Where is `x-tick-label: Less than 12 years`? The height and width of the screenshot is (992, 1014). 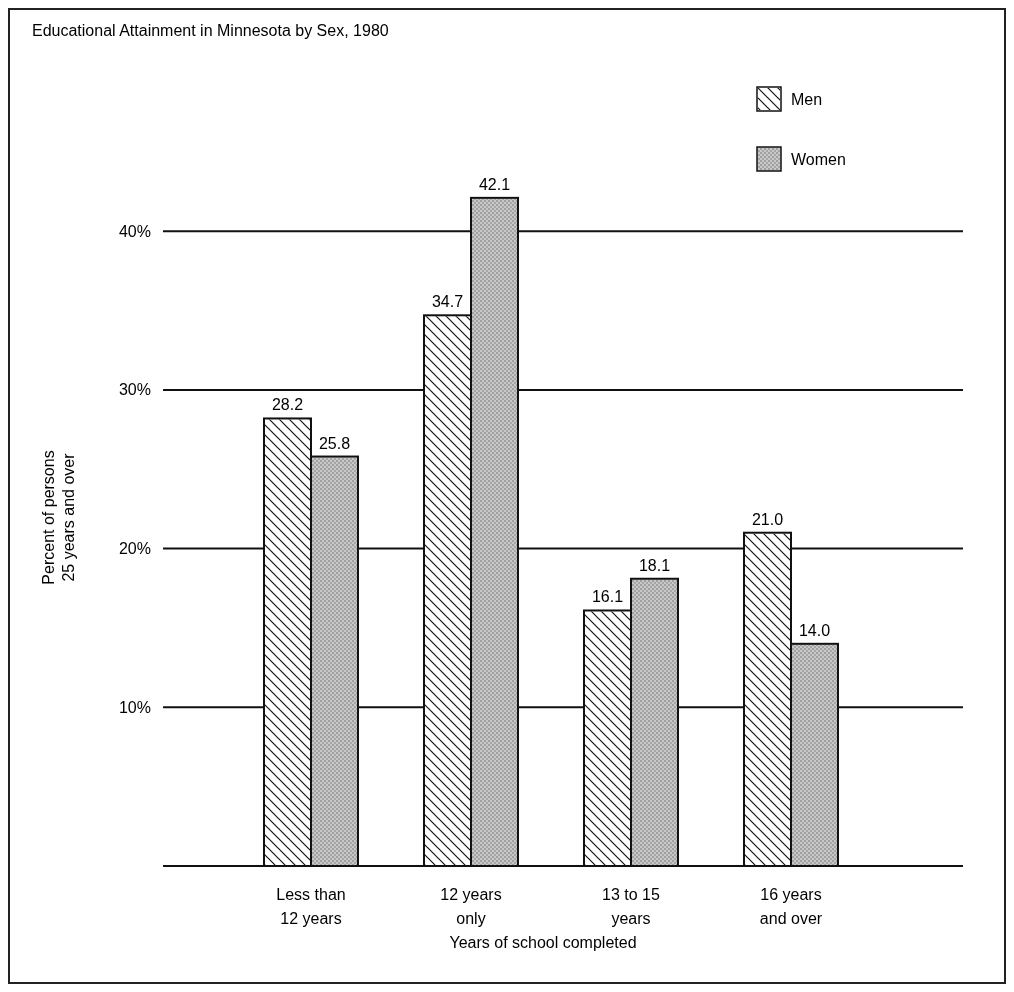
x-tick-label: Less than 12 years is located at coordinates (311, 906).